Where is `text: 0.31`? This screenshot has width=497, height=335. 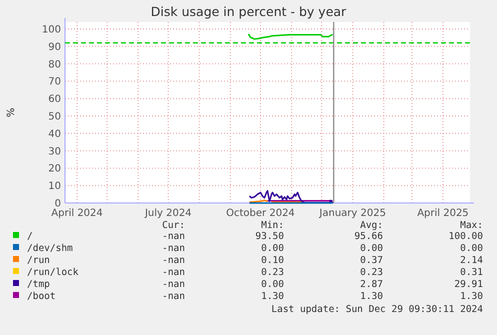
text: 0.31 is located at coordinates (472, 272).